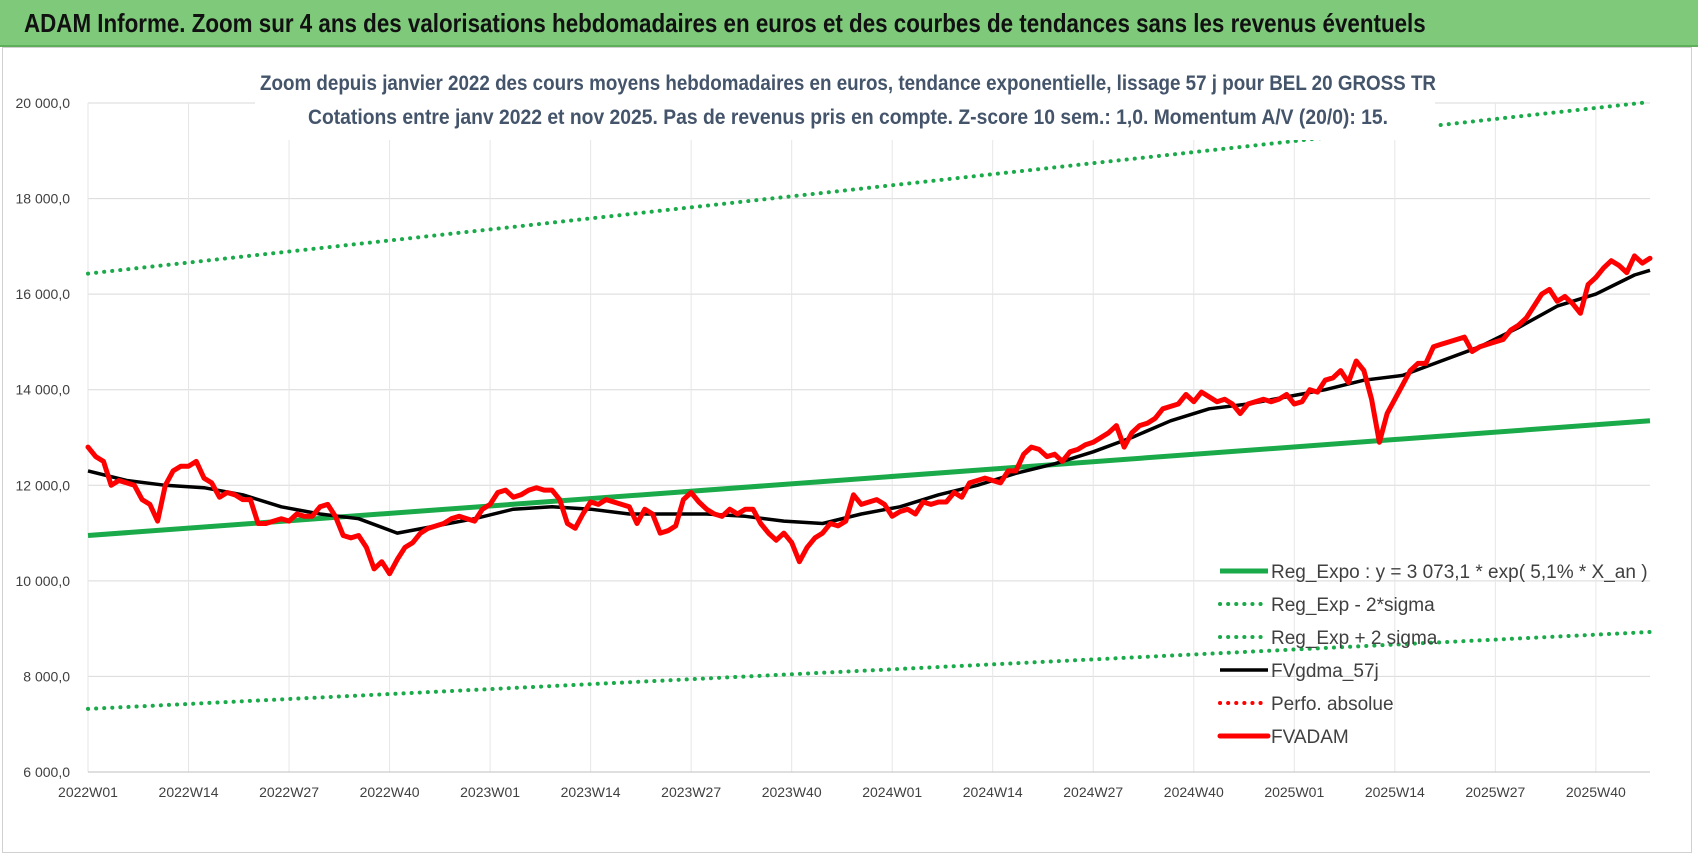 This screenshot has height=857, width=1698. I want to click on y-tick-label: 12 000,0, so click(43, 485).